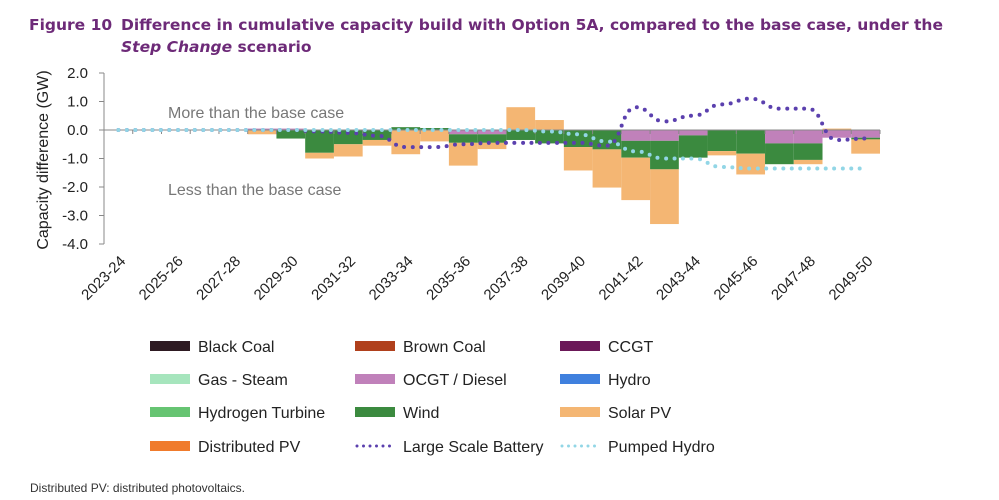 The image size is (999, 500). Describe the element at coordinates (75, 216) in the screenshot. I see `y-tick-label: -3.0` at that location.